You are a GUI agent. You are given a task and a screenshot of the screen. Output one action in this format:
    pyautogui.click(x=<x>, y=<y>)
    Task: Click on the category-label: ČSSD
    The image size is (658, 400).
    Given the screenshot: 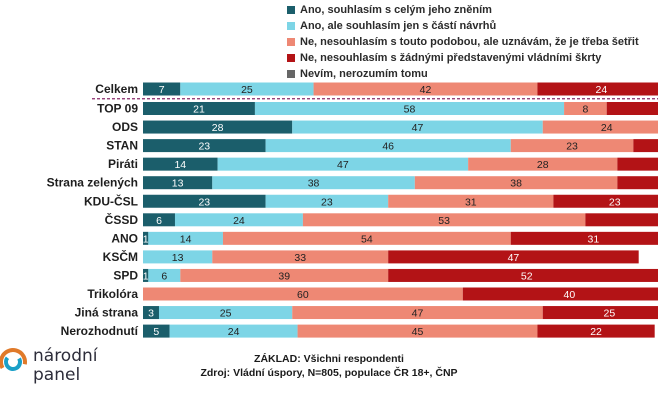 What is the action you would take?
    pyautogui.click(x=122, y=219)
    